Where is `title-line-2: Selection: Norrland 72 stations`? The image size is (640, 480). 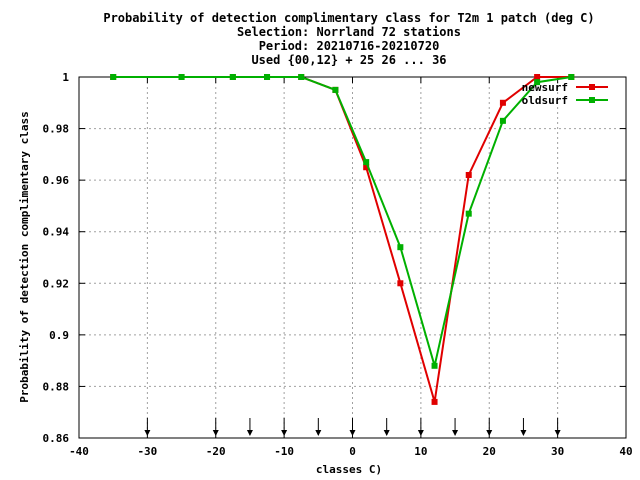
title-line-2: Selection: Norrland 72 stations is located at coordinates (349, 32).